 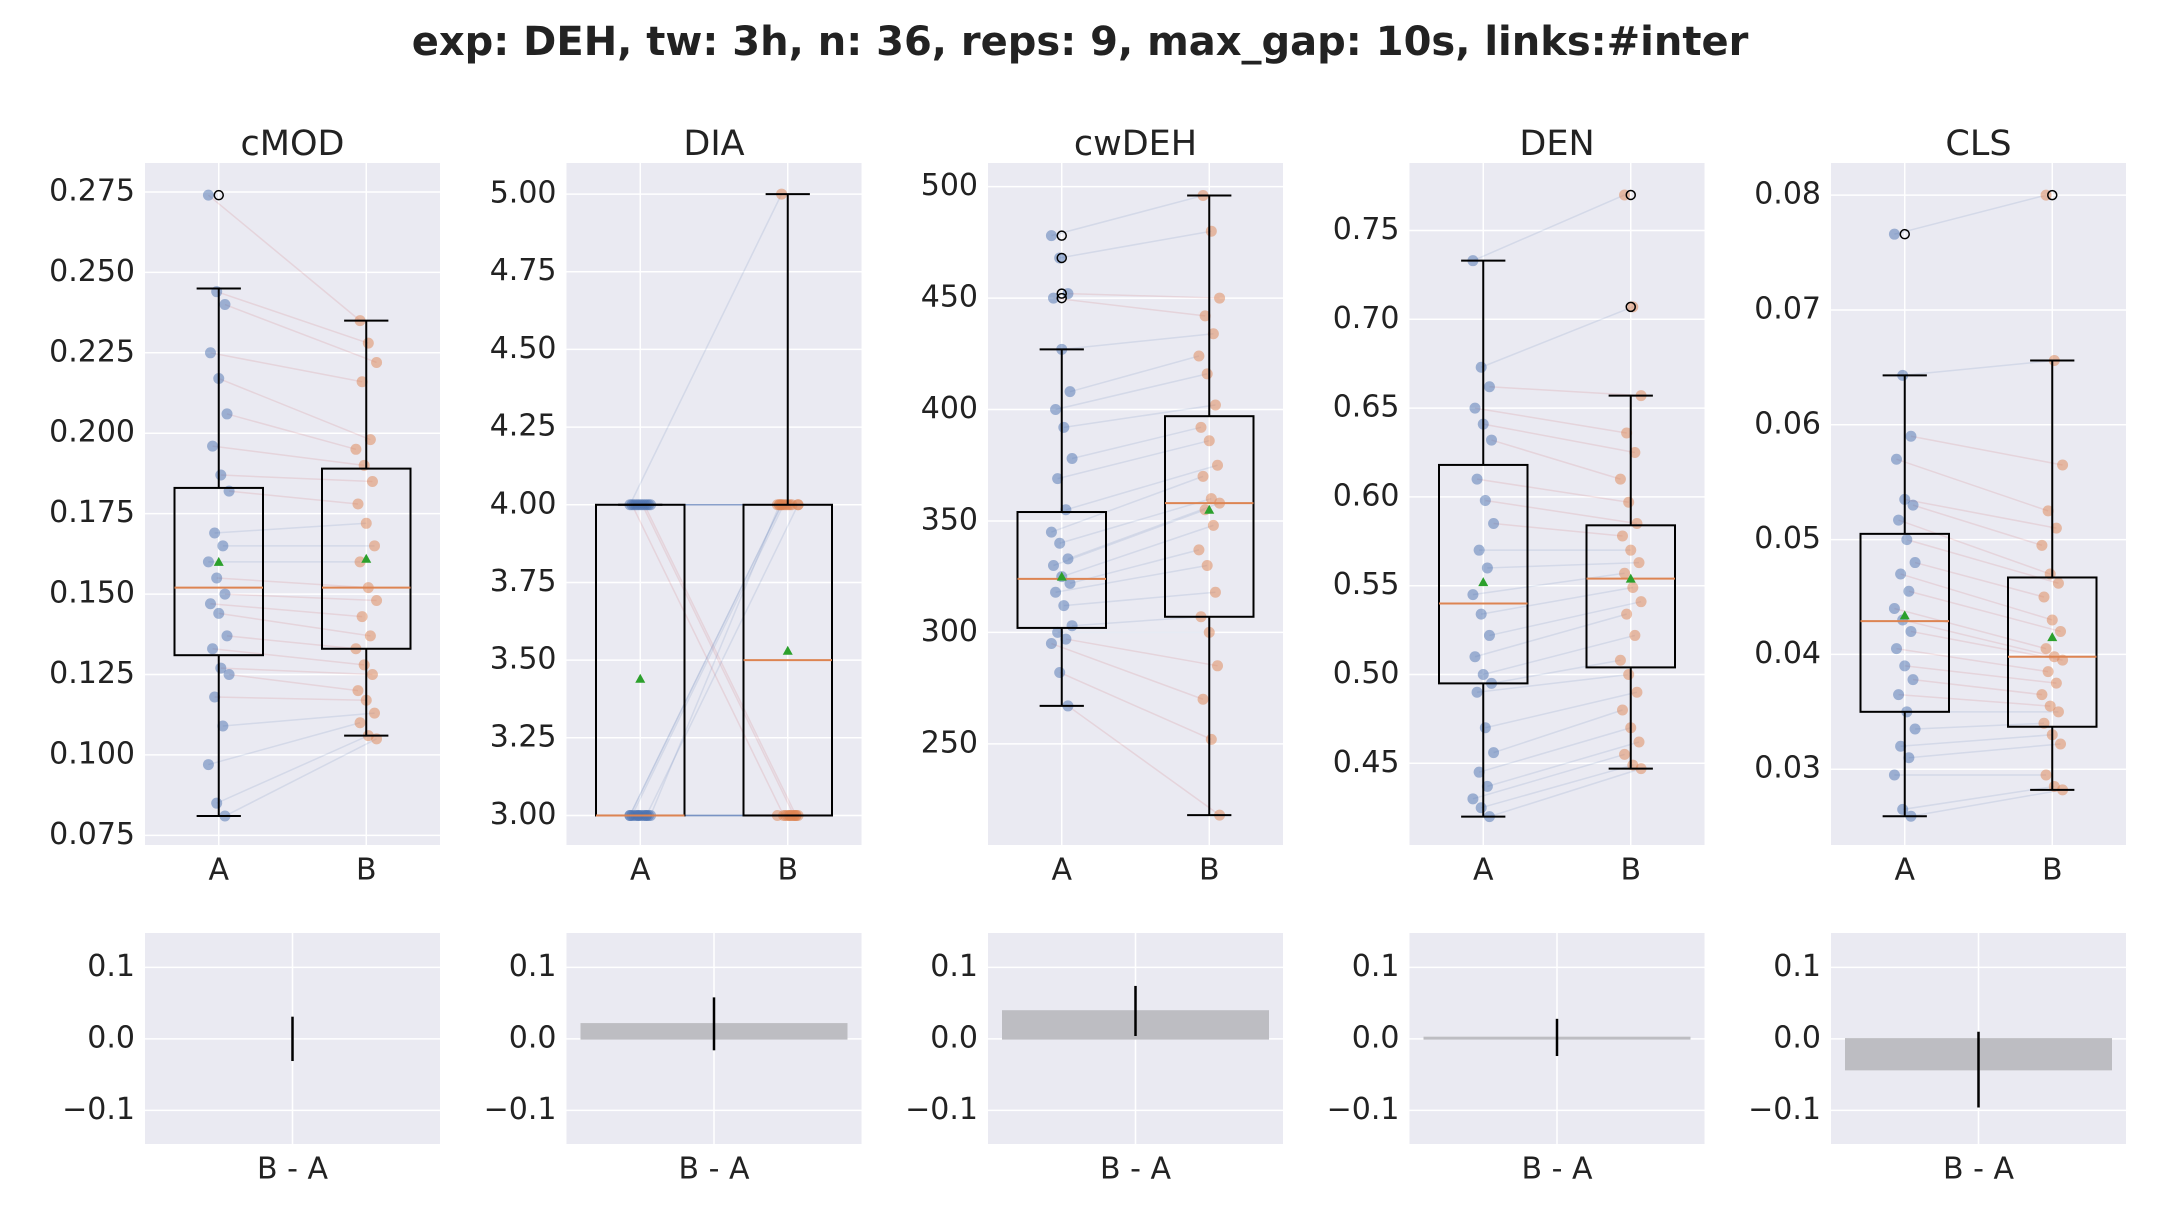 What do you see at coordinates (949, 519) in the screenshot?
I see `y-tick-label: 350` at bounding box center [949, 519].